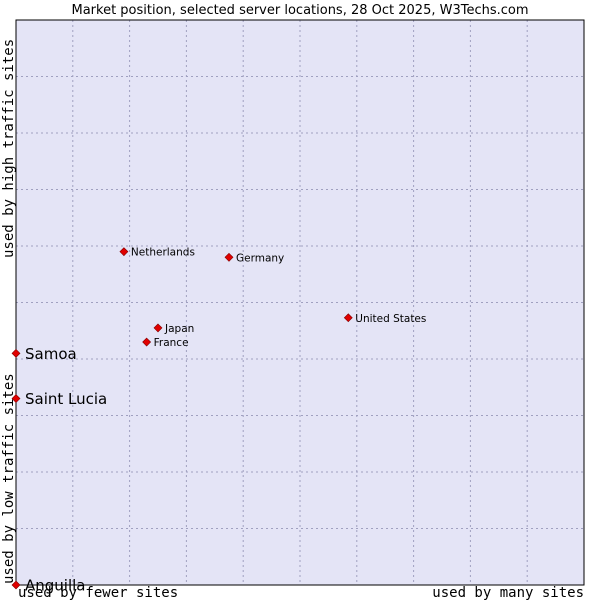 Image resolution: width=600 pixels, height=600 pixels. What do you see at coordinates (51, 354) in the screenshot?
I see `point-label-samoa: Samoa` at bounding box center [51, 354].